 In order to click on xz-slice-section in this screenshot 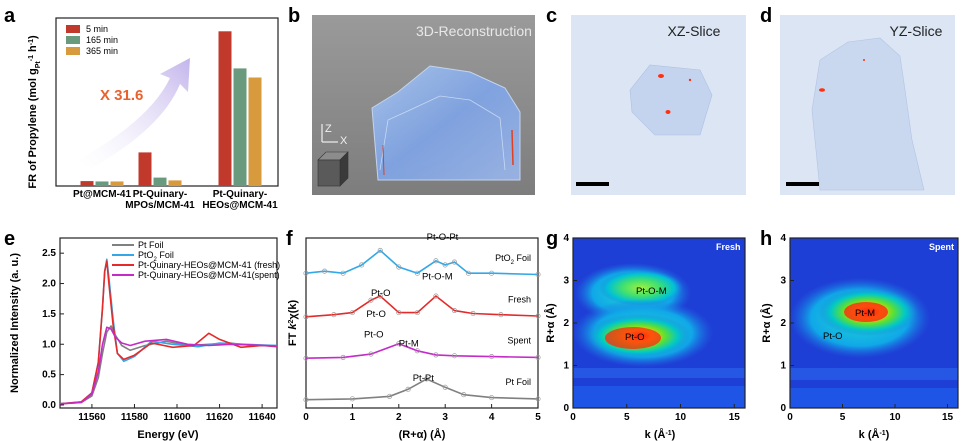, I will do `click(671, 100)`.